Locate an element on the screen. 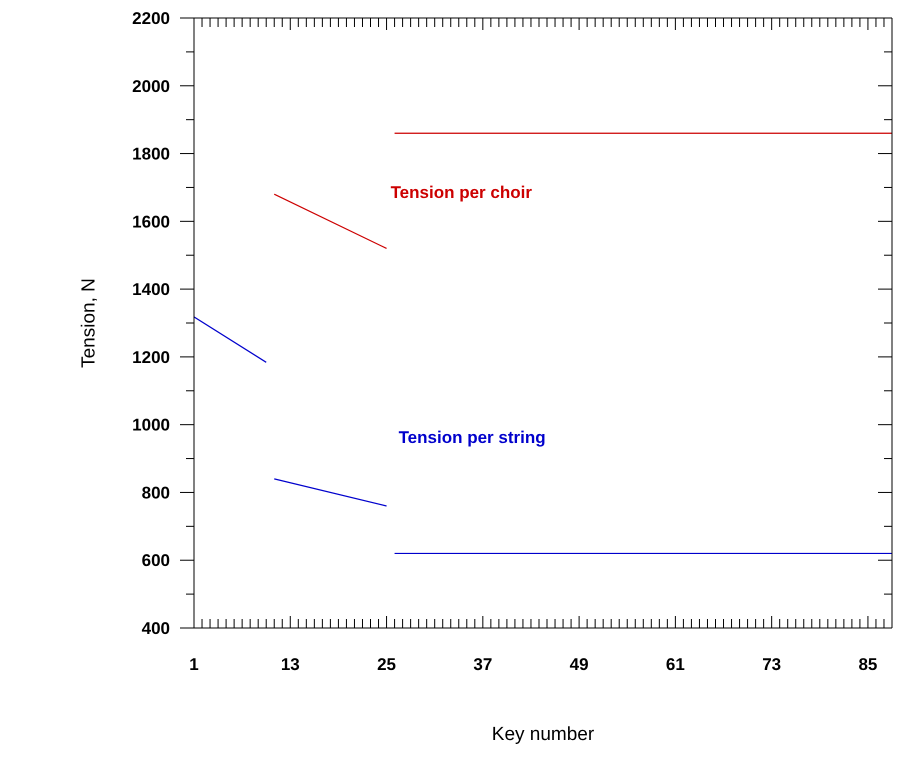 Image resolution: width=916 pixels, height=760 pixels. y-tick-label: 1000 is located at coordinates (151, 425).